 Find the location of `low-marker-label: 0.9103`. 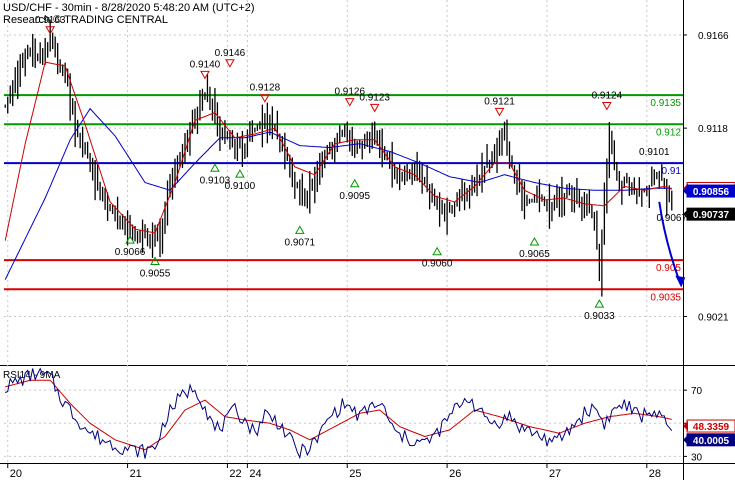

low-marker-label: 0.9103 is located at coordinates (215, 180).